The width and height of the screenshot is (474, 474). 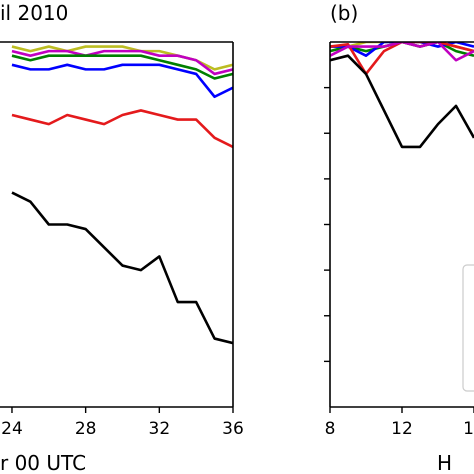 What do you see at coordinates (402, 429) in the screenshot?
I see `x-tick-label: 12` at bounding box center [402, 429].